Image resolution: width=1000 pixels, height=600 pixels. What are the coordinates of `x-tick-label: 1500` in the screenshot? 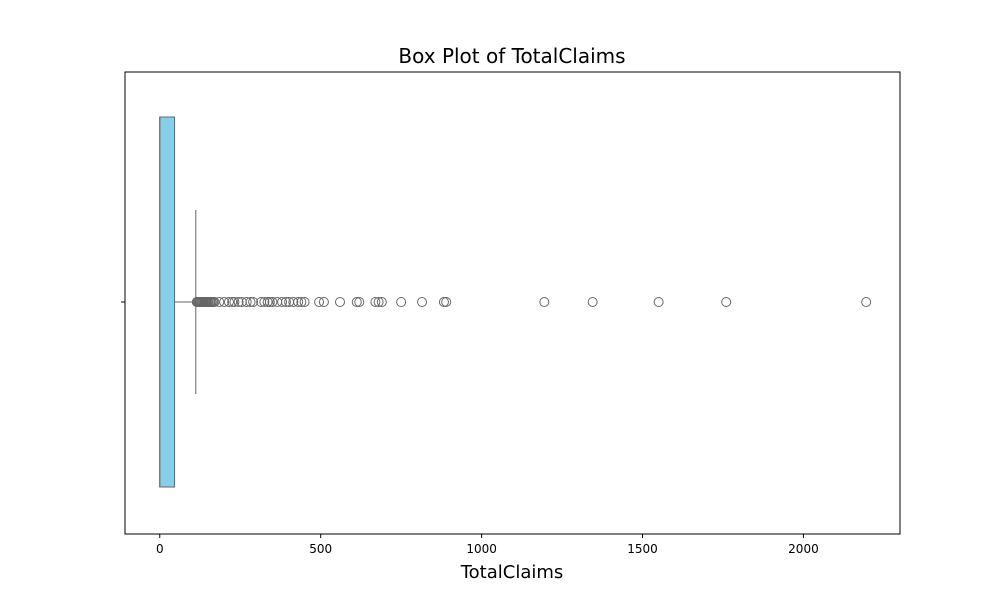 It's located at (642, 549).